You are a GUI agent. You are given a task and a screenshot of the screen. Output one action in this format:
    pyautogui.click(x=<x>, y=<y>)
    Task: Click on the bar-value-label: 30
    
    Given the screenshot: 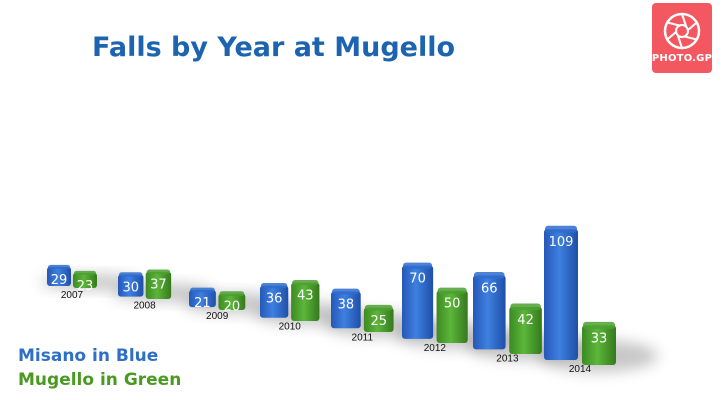 What is the action you would take?
    pyautogui.click(x=130, y=287)
    